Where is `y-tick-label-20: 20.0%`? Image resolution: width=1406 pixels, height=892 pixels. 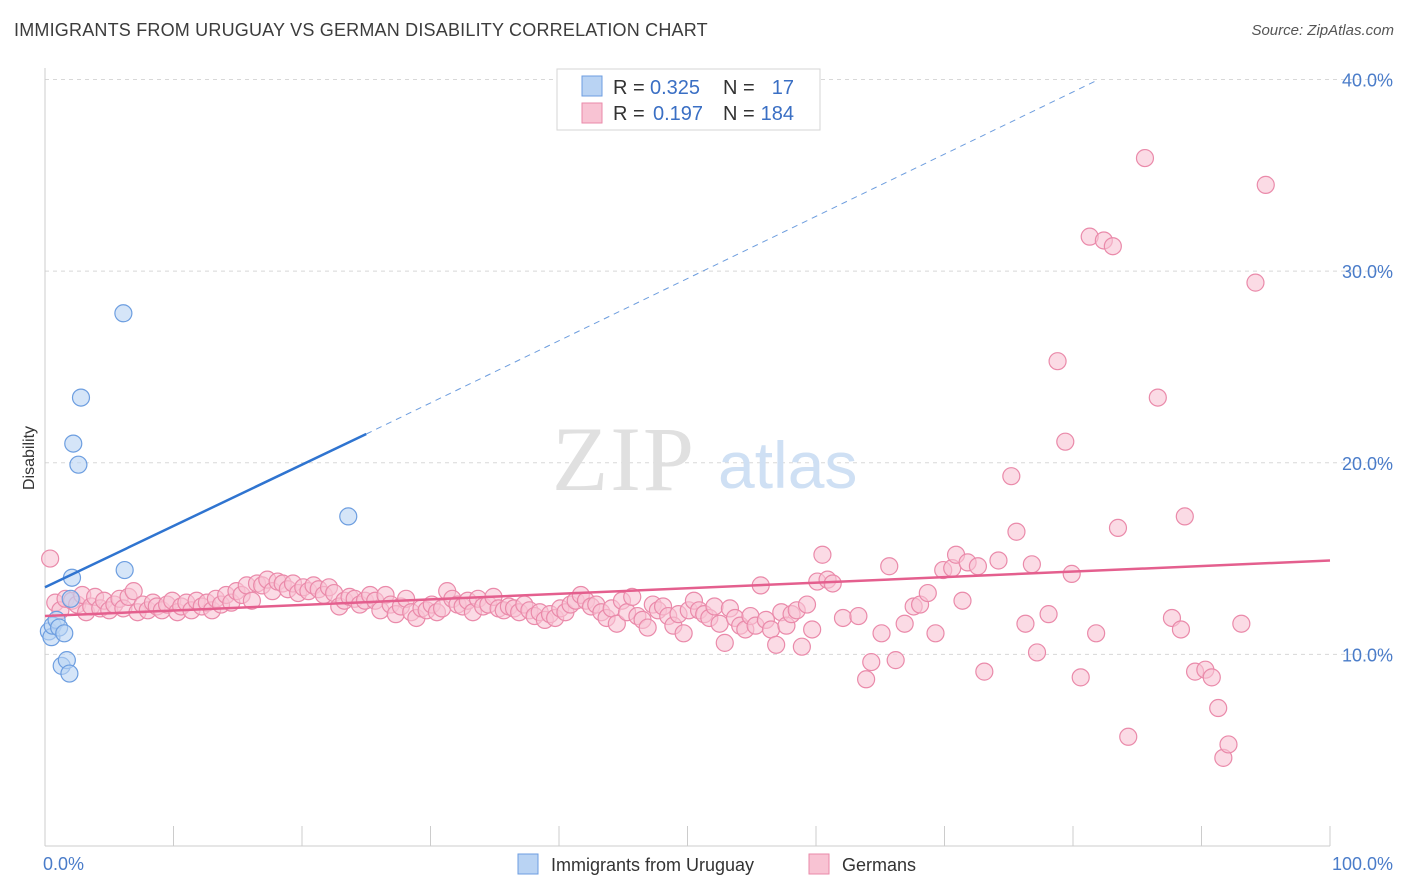 y-tick-label-20: 20.0% is located at coordinates (1367, 464).